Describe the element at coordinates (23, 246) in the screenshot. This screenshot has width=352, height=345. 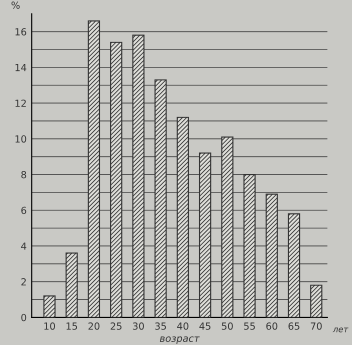
I see `y-tick-label: 4` at that location.